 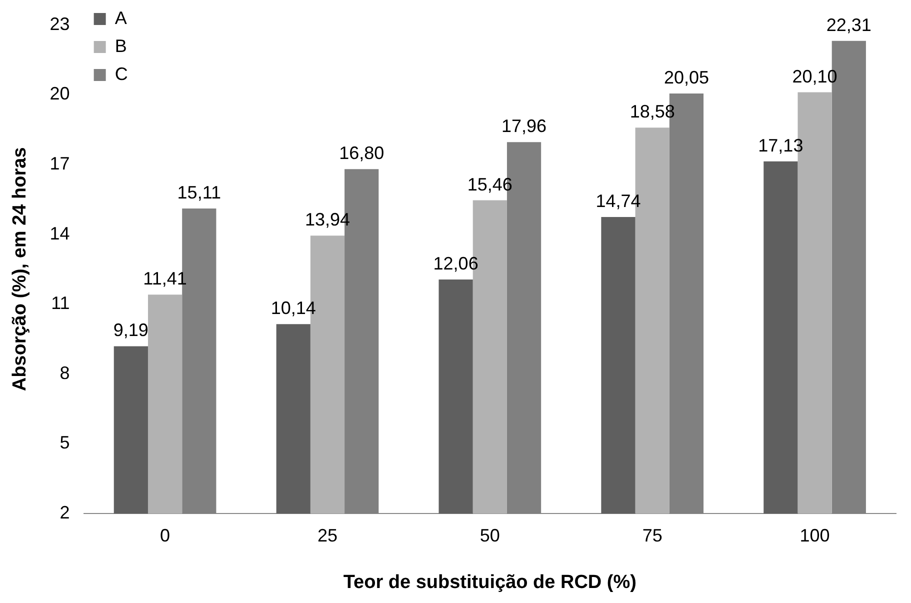 What do you see at coordinates (165, 278) in the screenshot?
I see `data-label: 11,41` at bounding box center [165, 278].